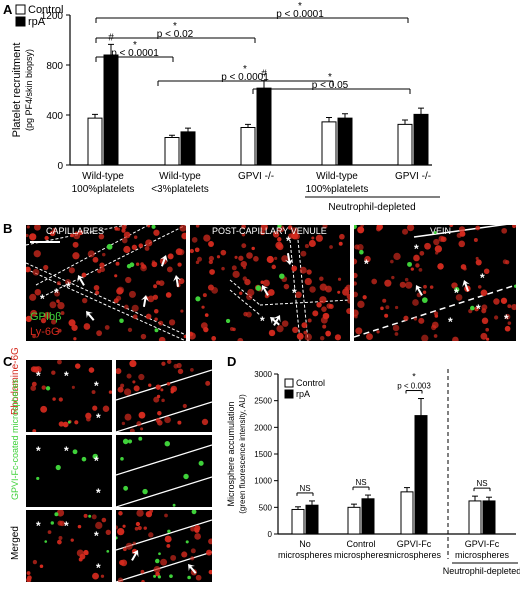 The width and height of the screenshot is (520, 589). What do you see at coordinates (265, 290) in the screenshot?
I see `arrow-icon` at bounding box center [265, 290].